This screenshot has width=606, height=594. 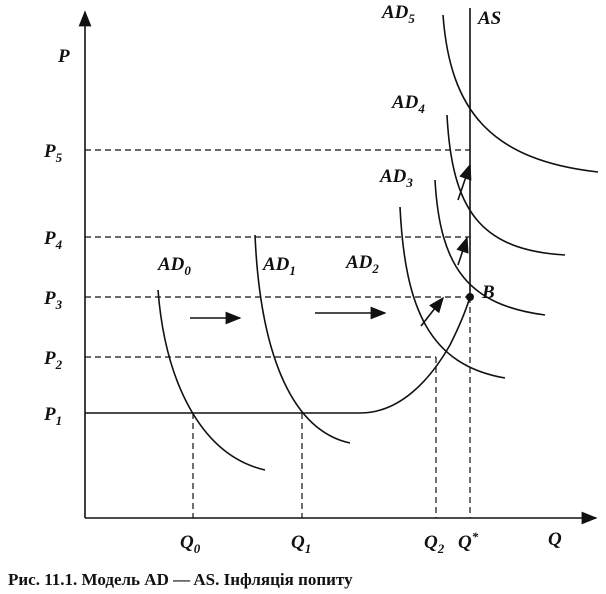 What do you see at coordinates (490, 247) in the screenshot?
I see `ad3-curve` at bounding box center [490, 247].